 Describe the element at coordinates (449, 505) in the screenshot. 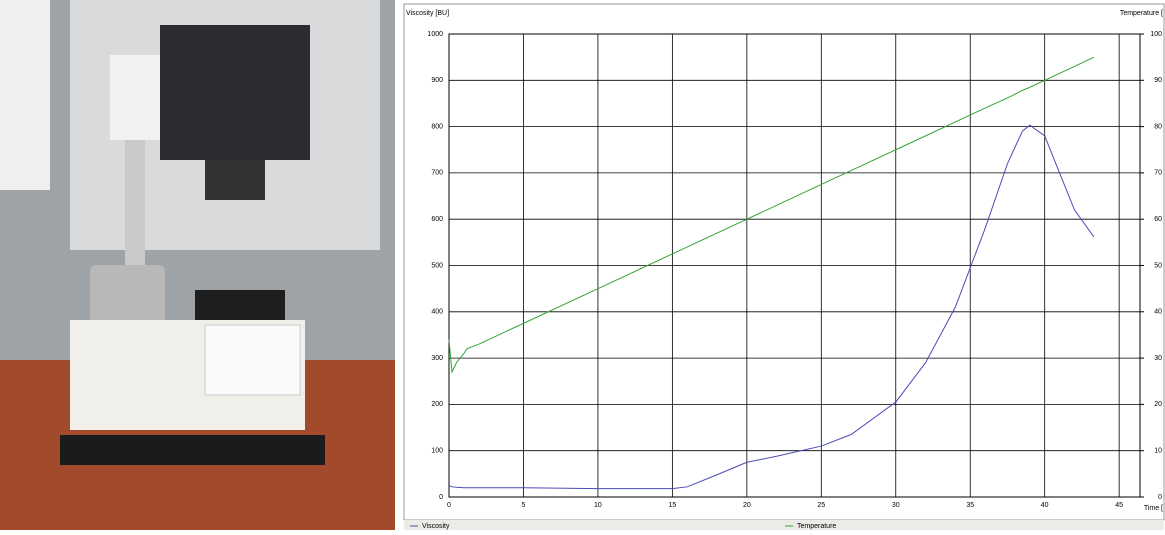

I see `x-tick-label: 0` at that location.